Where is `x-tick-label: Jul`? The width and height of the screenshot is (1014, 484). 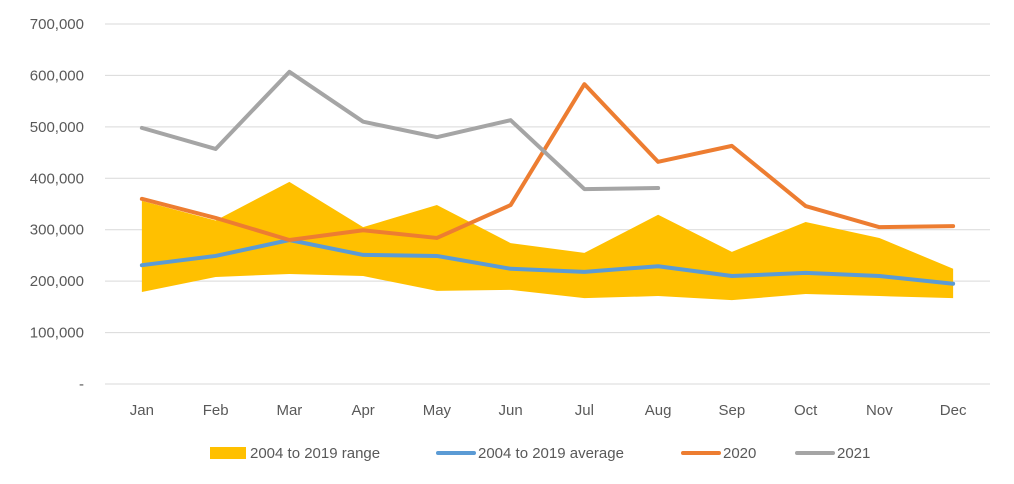
x-tick-label: Jul is located at coordinates (584, 410).